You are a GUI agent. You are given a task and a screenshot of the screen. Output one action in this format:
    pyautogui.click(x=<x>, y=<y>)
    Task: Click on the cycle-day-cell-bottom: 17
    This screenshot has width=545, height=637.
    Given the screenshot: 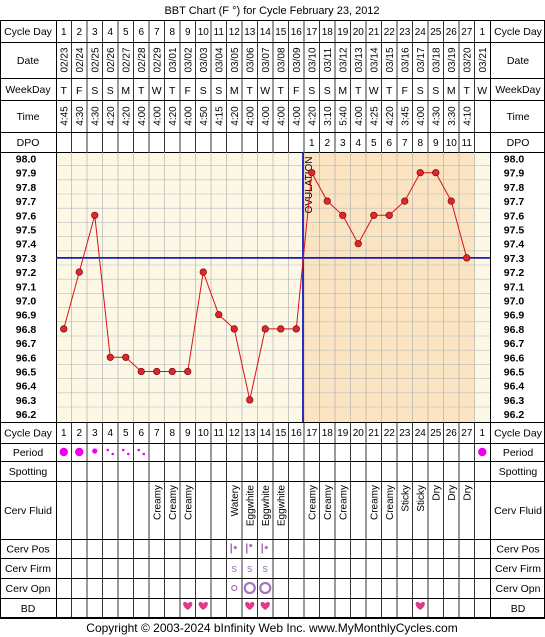 What is the action you would take?
    pyautogui.click(x=312, y=433)
    